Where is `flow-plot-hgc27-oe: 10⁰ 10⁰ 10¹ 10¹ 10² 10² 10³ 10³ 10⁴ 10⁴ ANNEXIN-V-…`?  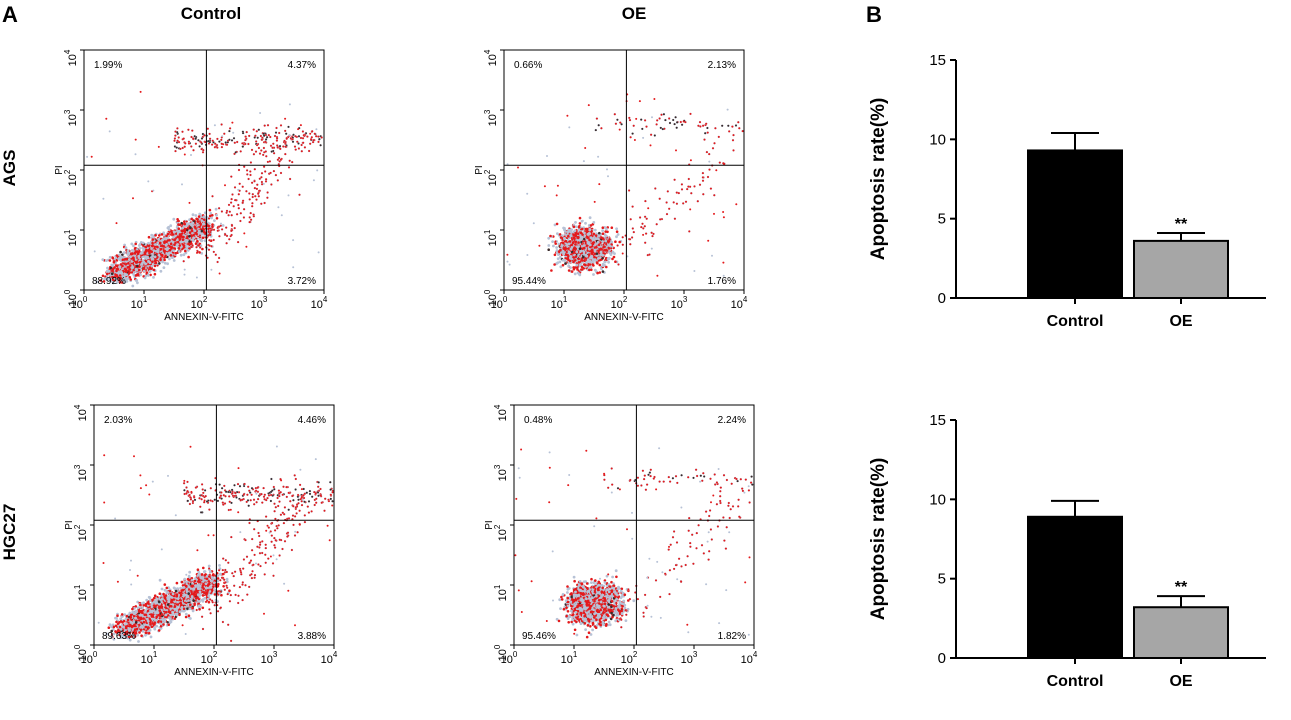
flow-plot-hgc27-oe: 10⁰ 10⁰ 10¹ 10¹ 10² 10² 10³ 10³ 10⁴ 10⁴ ANNEXIN-V-… is located at coordinates (640, 547).